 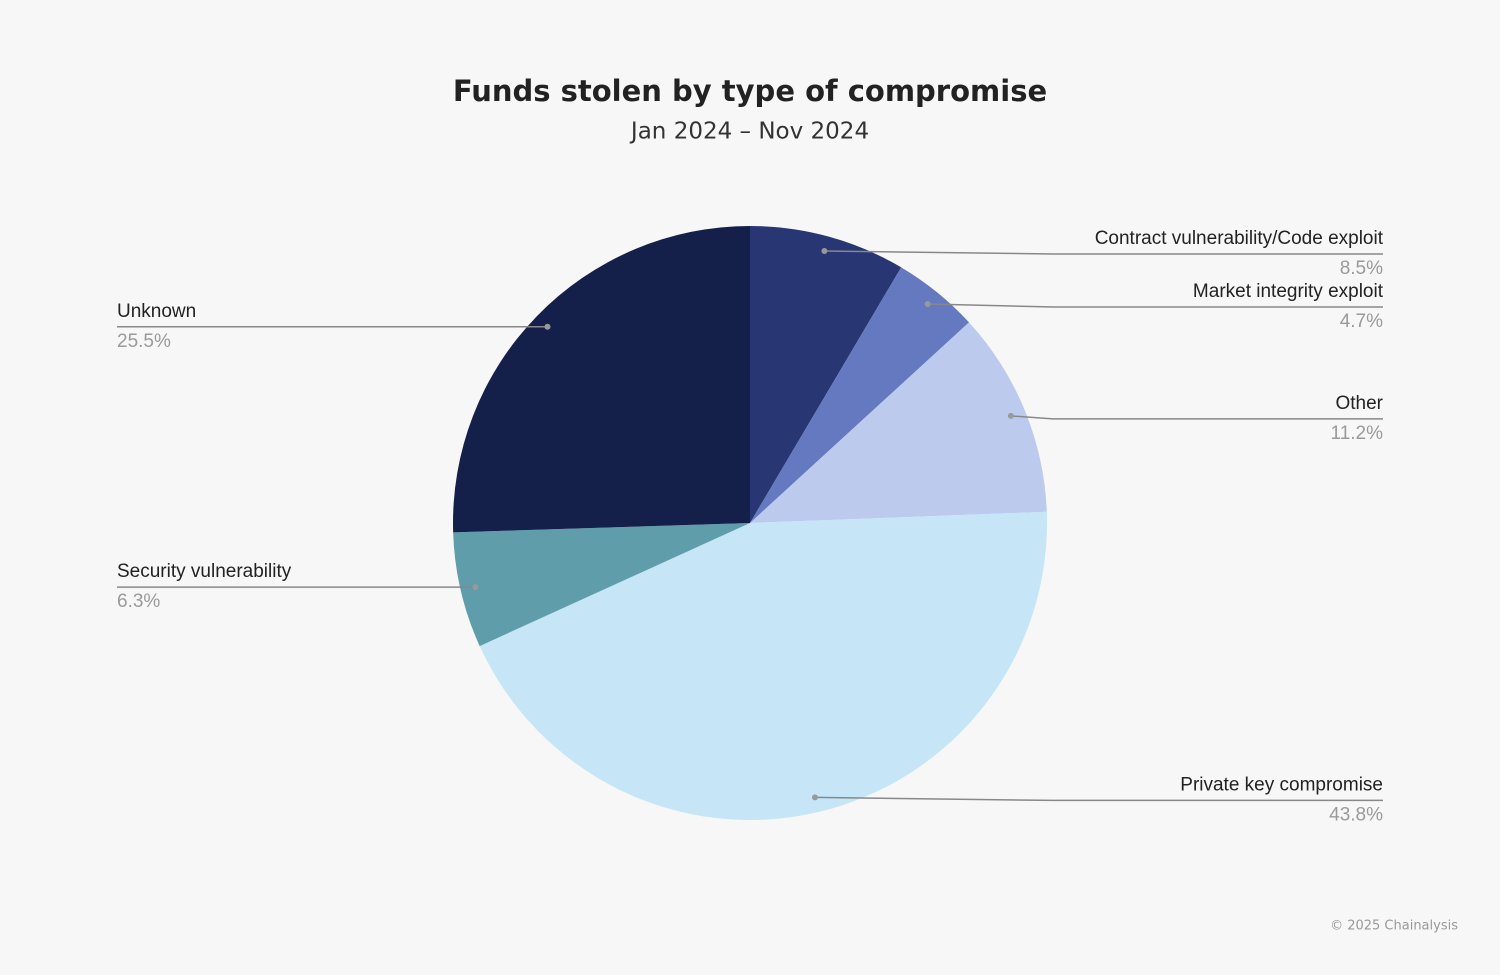 What do you see at coordinates (749, 132) in the screenshot?
I see `chart-subtitle: Jan 2024 – Nov 2024` at bounding box center [749, 132].